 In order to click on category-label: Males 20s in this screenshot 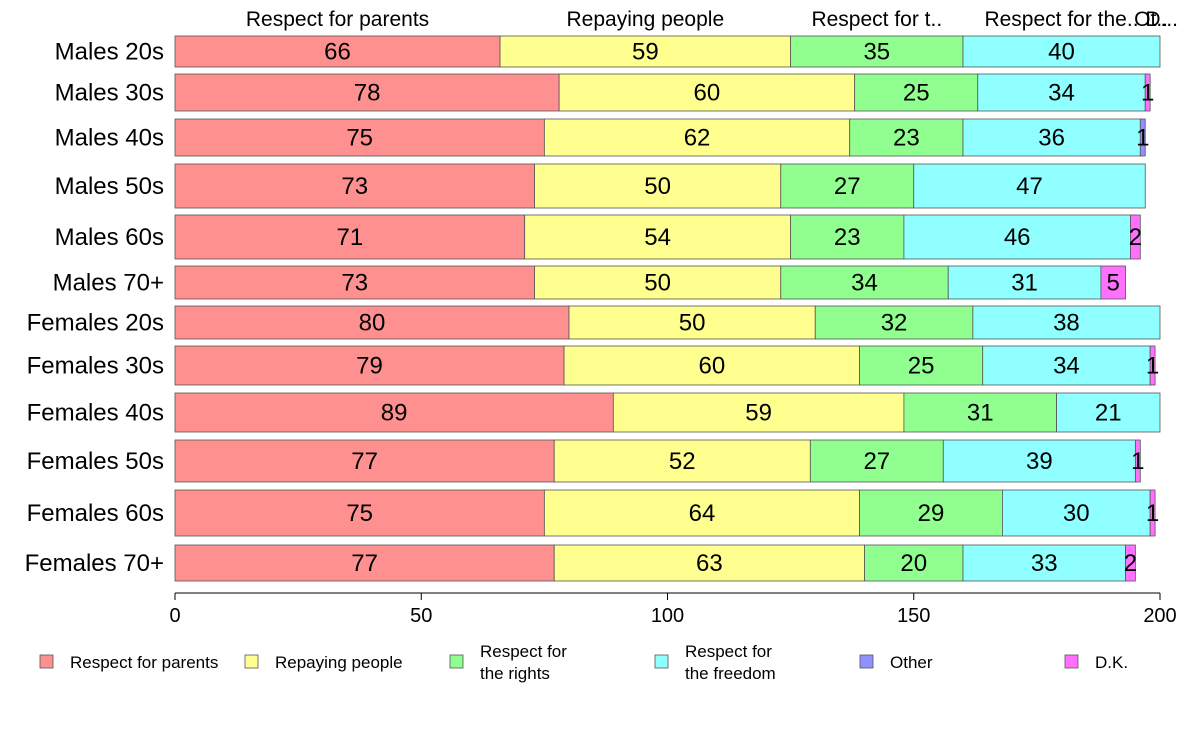, I will do `click(109, 52)`.